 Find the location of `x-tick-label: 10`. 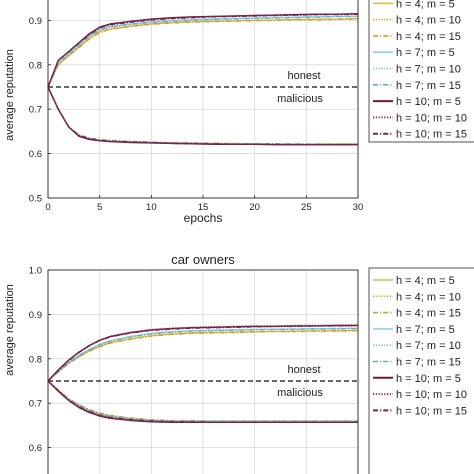

x-tick-label: 10 is located at coordinates (151, 207).